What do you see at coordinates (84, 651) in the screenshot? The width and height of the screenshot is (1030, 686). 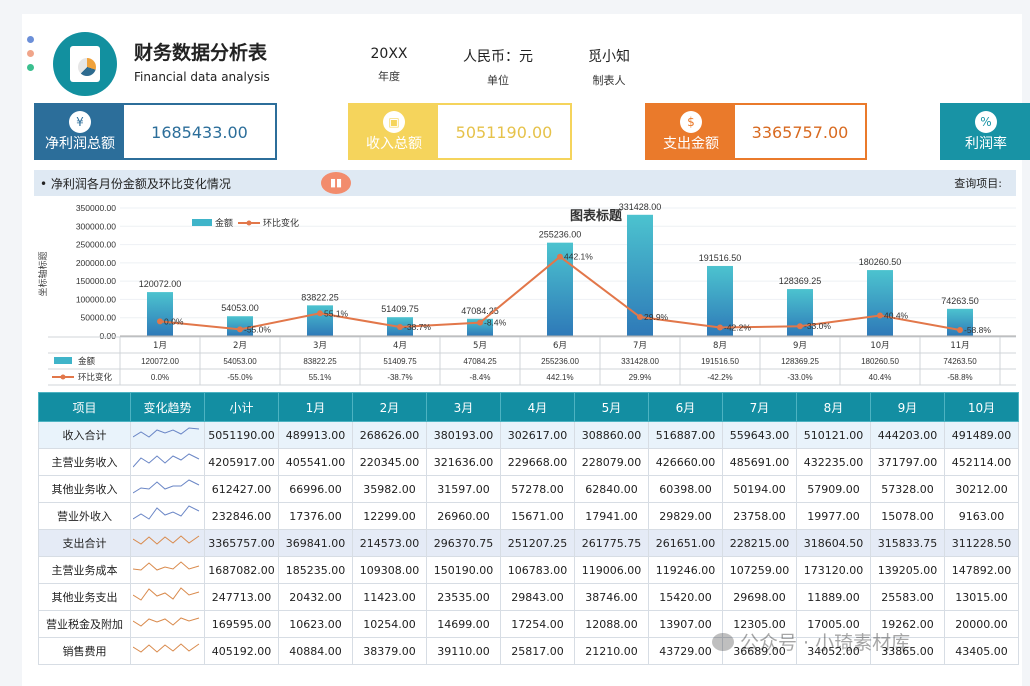 I see `row-label: 销售费用` at bounding box center [84, 651].